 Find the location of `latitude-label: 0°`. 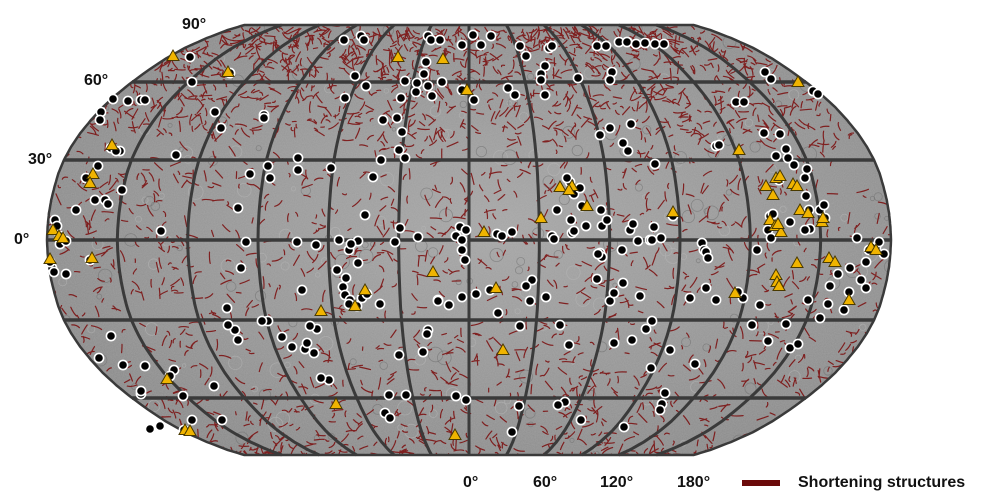

latitude-label: 0° is located at coordinates (22, 239).